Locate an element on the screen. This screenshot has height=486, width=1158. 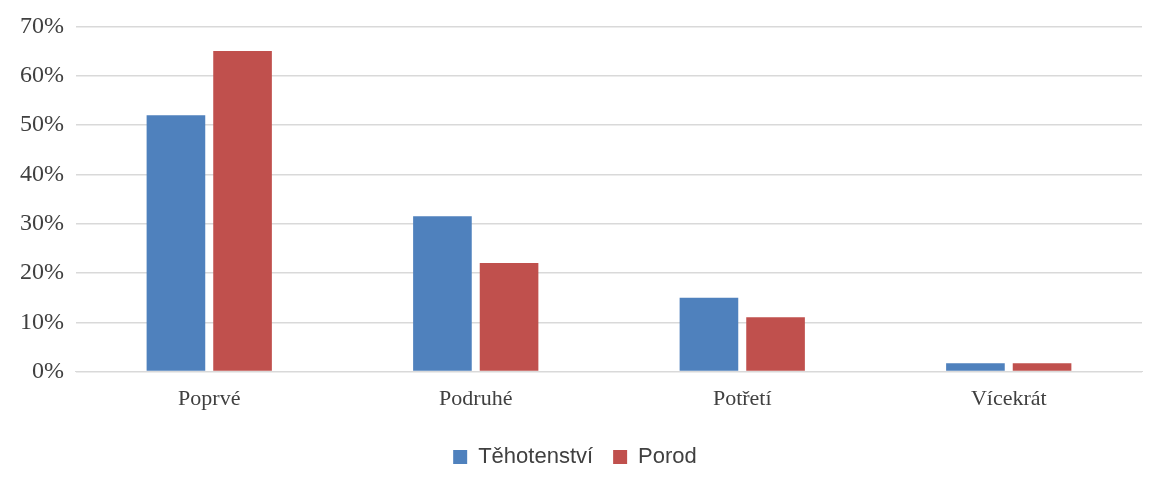
y-tick-label: 60% is located at coordinates (41, 74).